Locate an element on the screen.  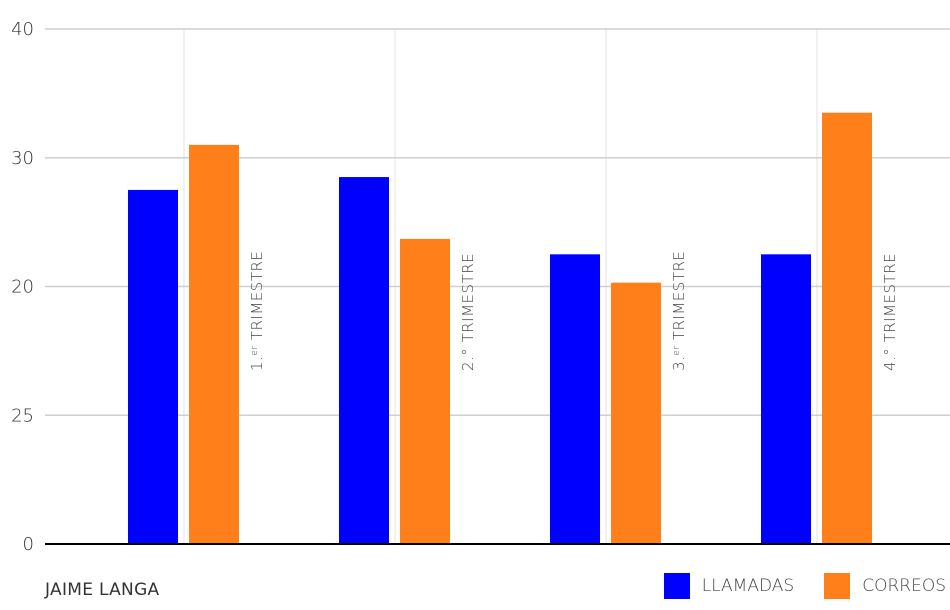
quarter-label: 2.° TRIMESTRE is located at coordinates (468, 312).